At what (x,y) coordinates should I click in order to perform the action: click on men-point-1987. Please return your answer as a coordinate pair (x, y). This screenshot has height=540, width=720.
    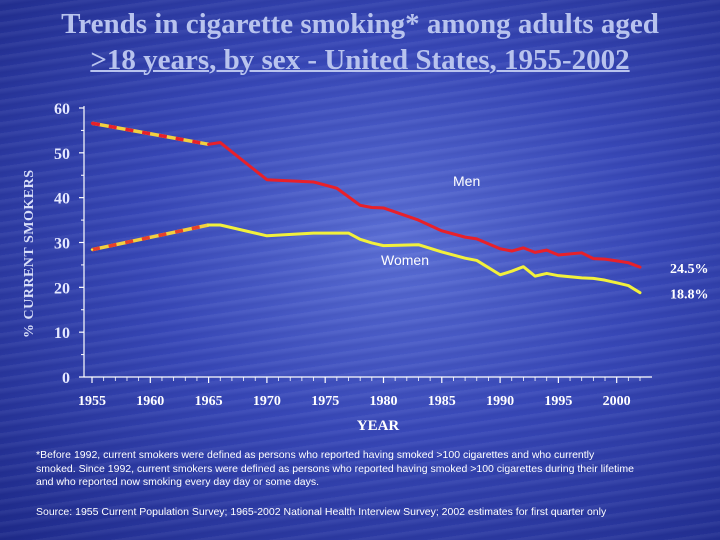
    Looking at the image, I should click on (465, 237).